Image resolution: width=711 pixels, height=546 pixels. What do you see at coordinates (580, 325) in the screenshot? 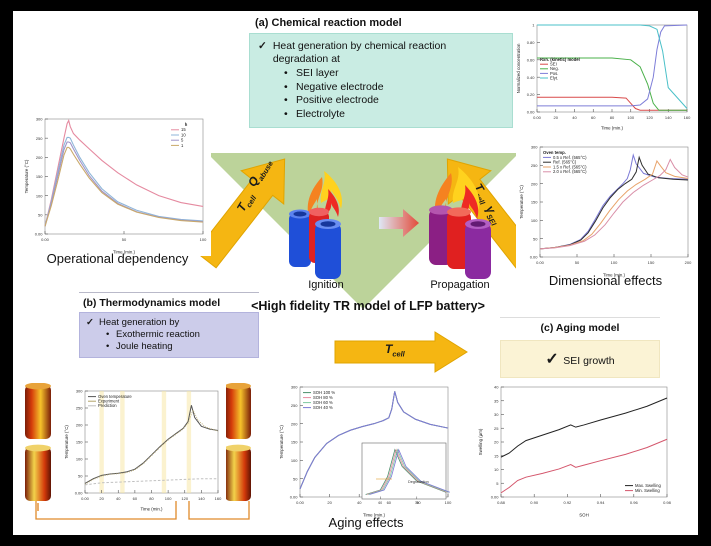
I see `panel-c-title: (c) Aging model` at bounding box center [580, 325].